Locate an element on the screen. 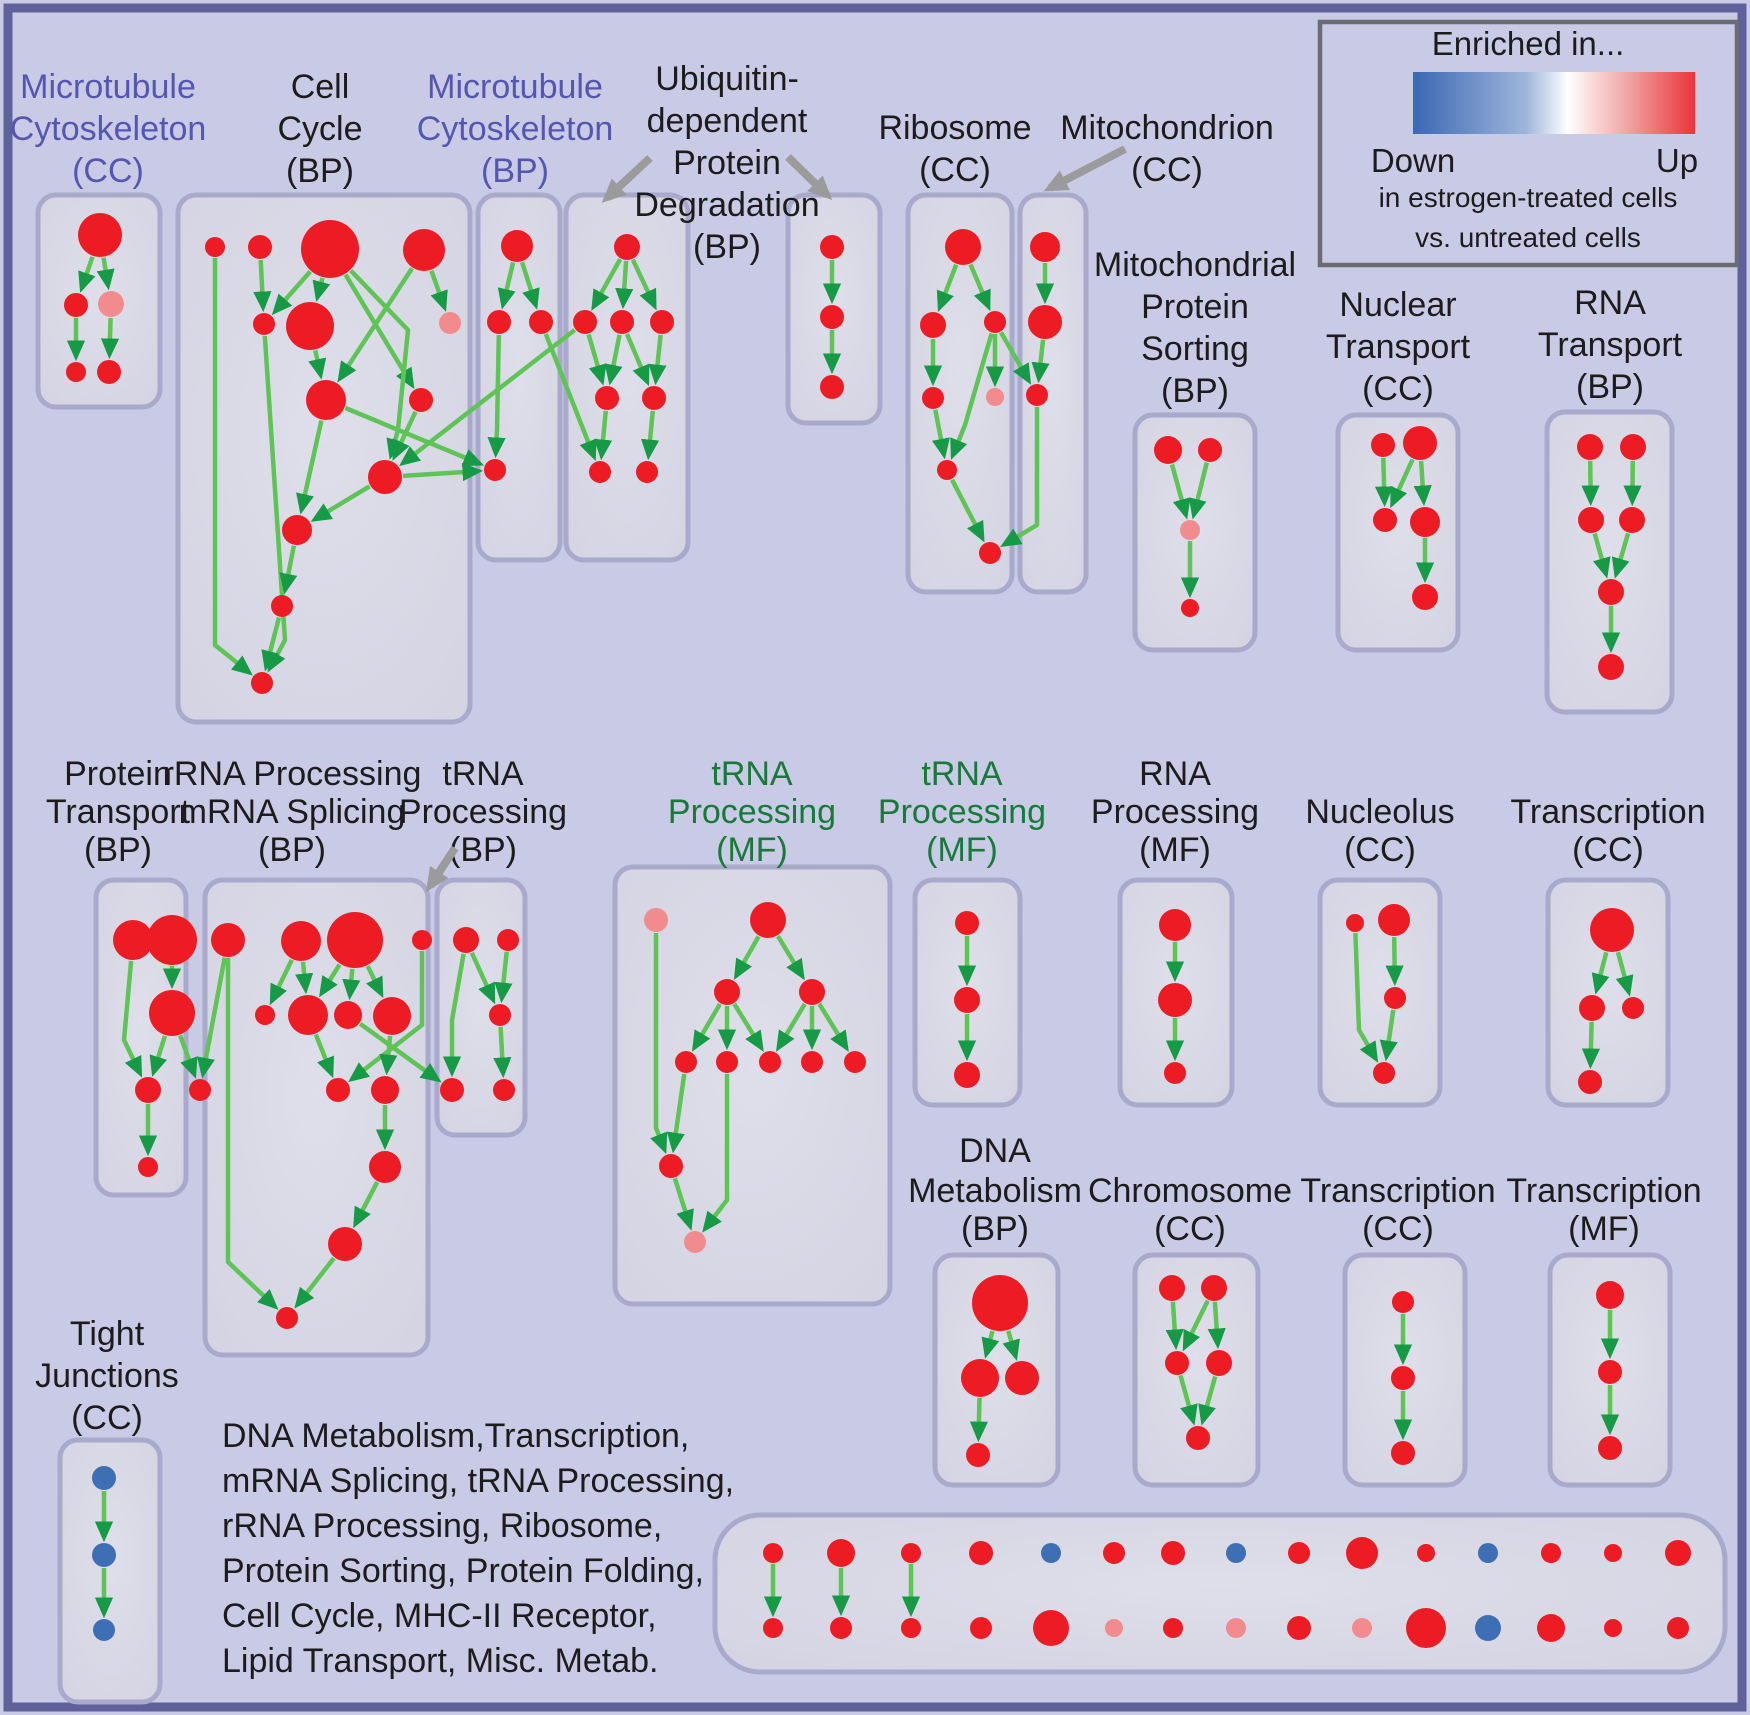 The height and width of the screenshot is (1715, 1750). edge-arrow-r3-r6 is located at coordinates (972, 396).